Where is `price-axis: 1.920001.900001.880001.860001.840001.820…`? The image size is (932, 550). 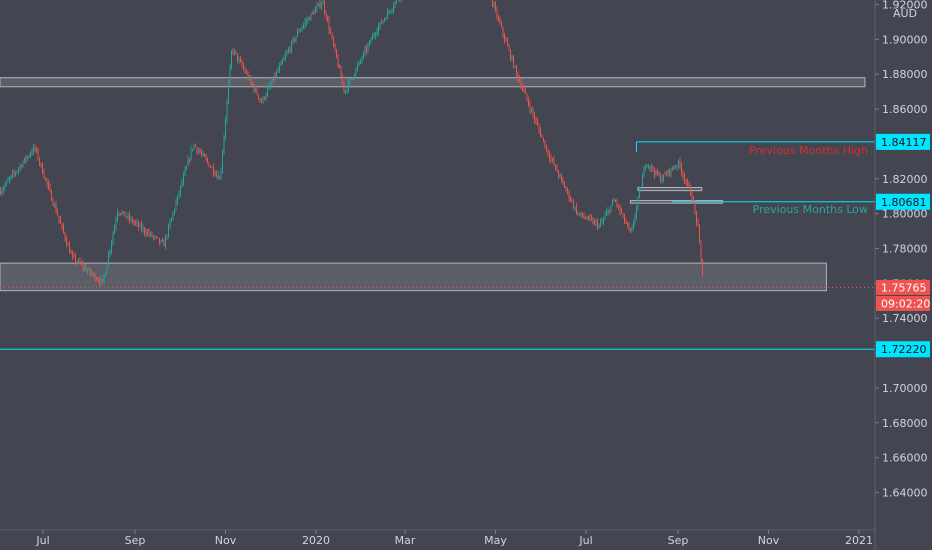
price-axis: 1.920001.900001.880001.860001.840001.820… is located at coordinates (901, 250).